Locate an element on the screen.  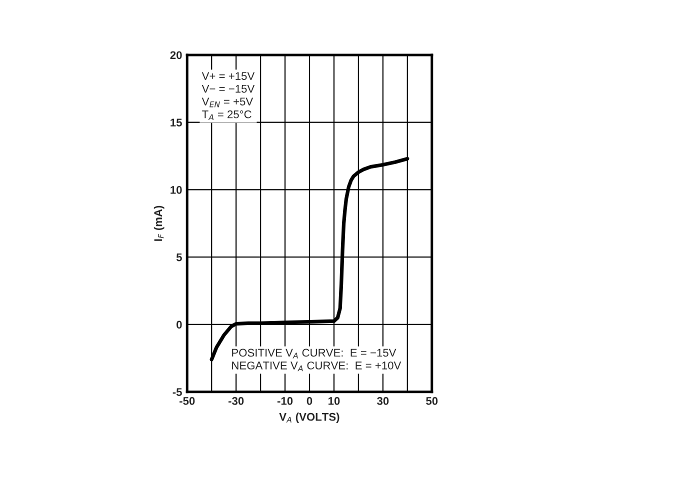
y-tick-label: -5 is located at coordinates (177, 392).